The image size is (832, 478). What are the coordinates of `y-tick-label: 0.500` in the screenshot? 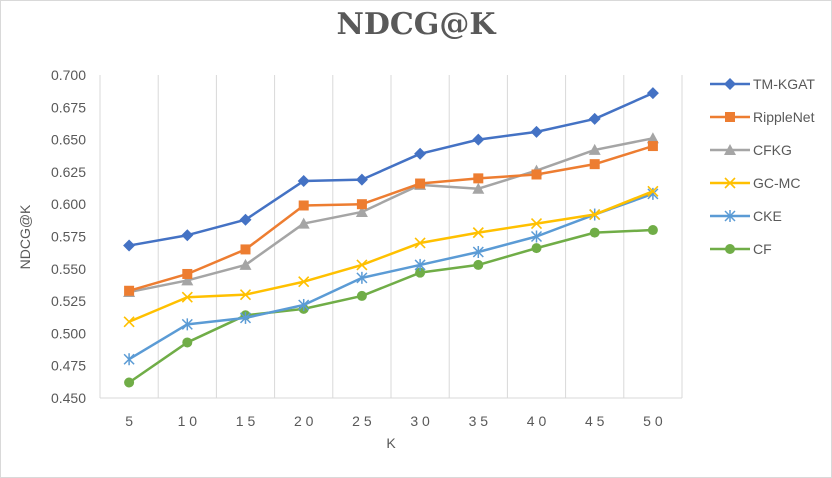 It's located at (68, 333).